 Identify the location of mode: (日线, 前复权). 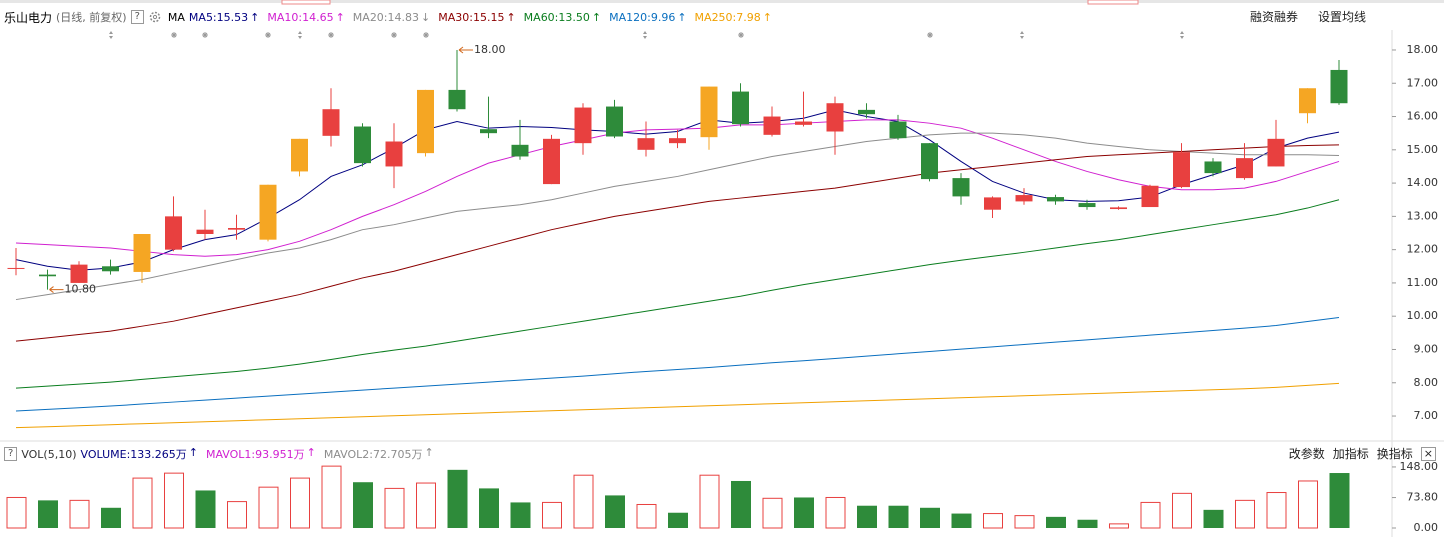
(91, 17).